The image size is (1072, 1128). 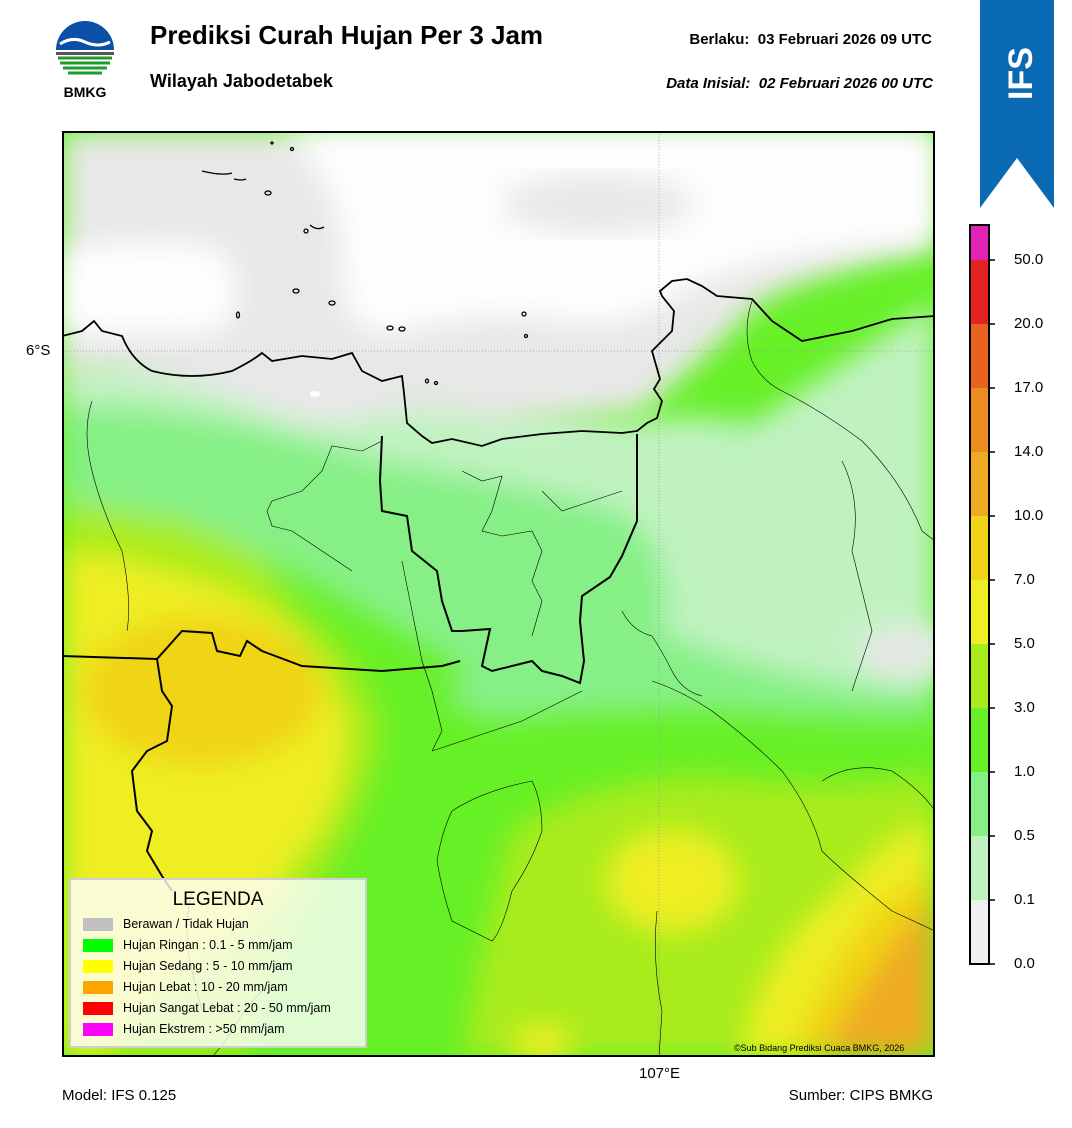 I want to click on colorbar-frame, so click(x=979, y=594).